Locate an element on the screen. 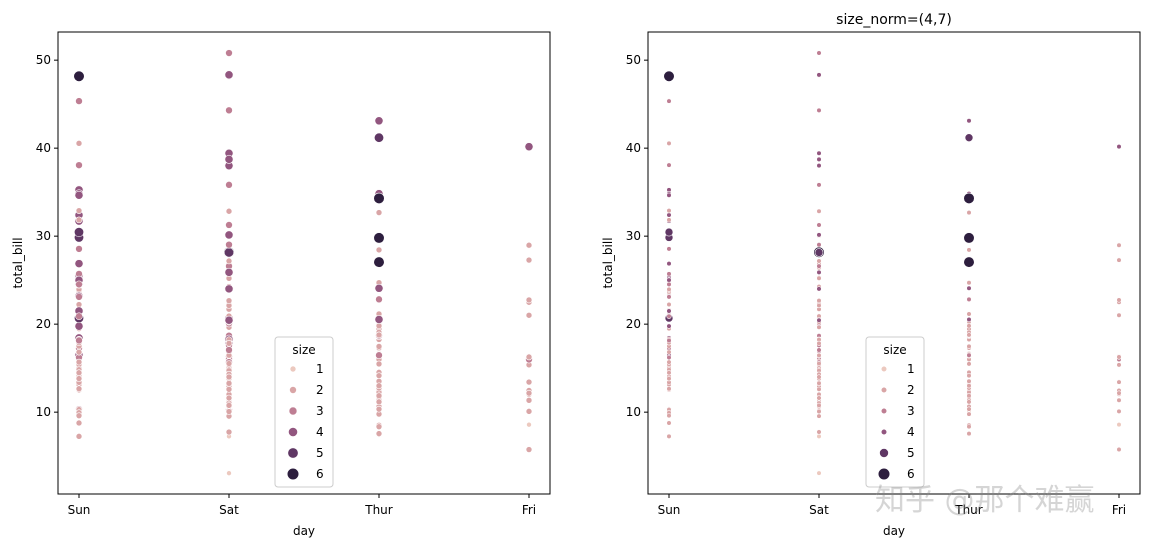 The image size is (1152, 552). left-x-axis-label: day is located at coordinates (304, 531).